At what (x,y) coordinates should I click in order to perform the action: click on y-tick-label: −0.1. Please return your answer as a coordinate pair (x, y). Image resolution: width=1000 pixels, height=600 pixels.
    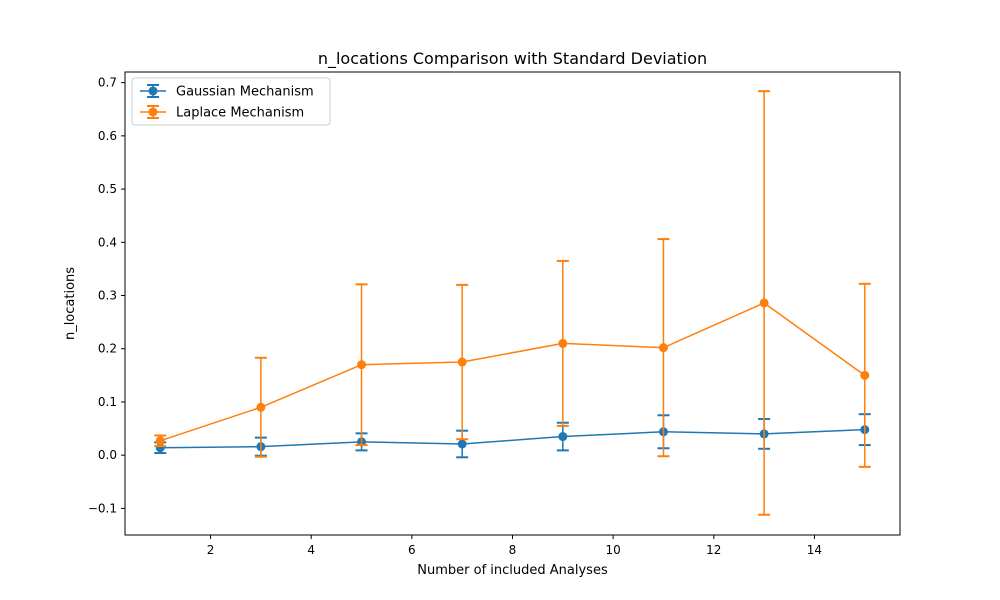
    Looking at the image, I should click on (102, 508).